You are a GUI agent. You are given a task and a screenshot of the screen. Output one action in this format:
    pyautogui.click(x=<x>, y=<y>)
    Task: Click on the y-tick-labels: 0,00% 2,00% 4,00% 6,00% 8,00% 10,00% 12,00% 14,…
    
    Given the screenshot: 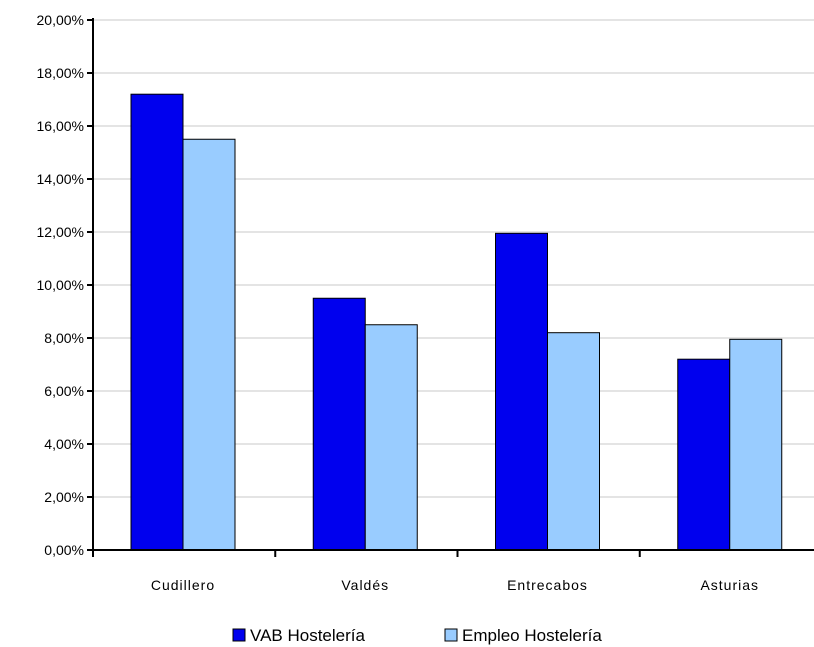 What is the action you would take?
    pyautogui.click(x=60, y=285)
    